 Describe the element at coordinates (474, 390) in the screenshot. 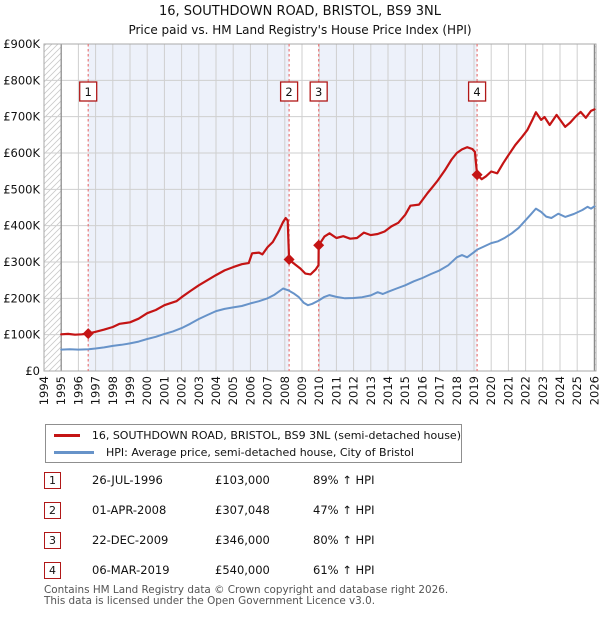

I see `x-tick-label: 2019` at that location.